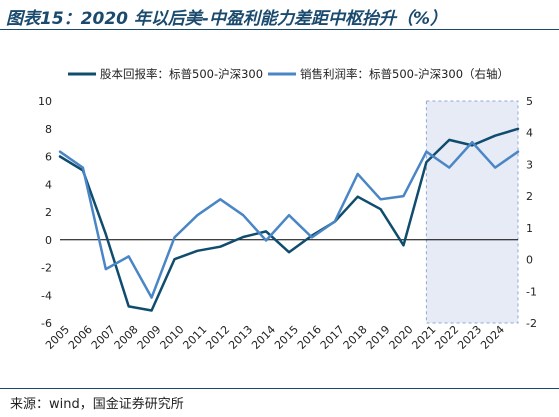  What do you see at coordinates (288, 74) in the screenshot?
I see `legend: 股本回报率：标普500-沪深300 销售利润率：标普500-沪深300（右轴）` at bounding box center [288, 74].